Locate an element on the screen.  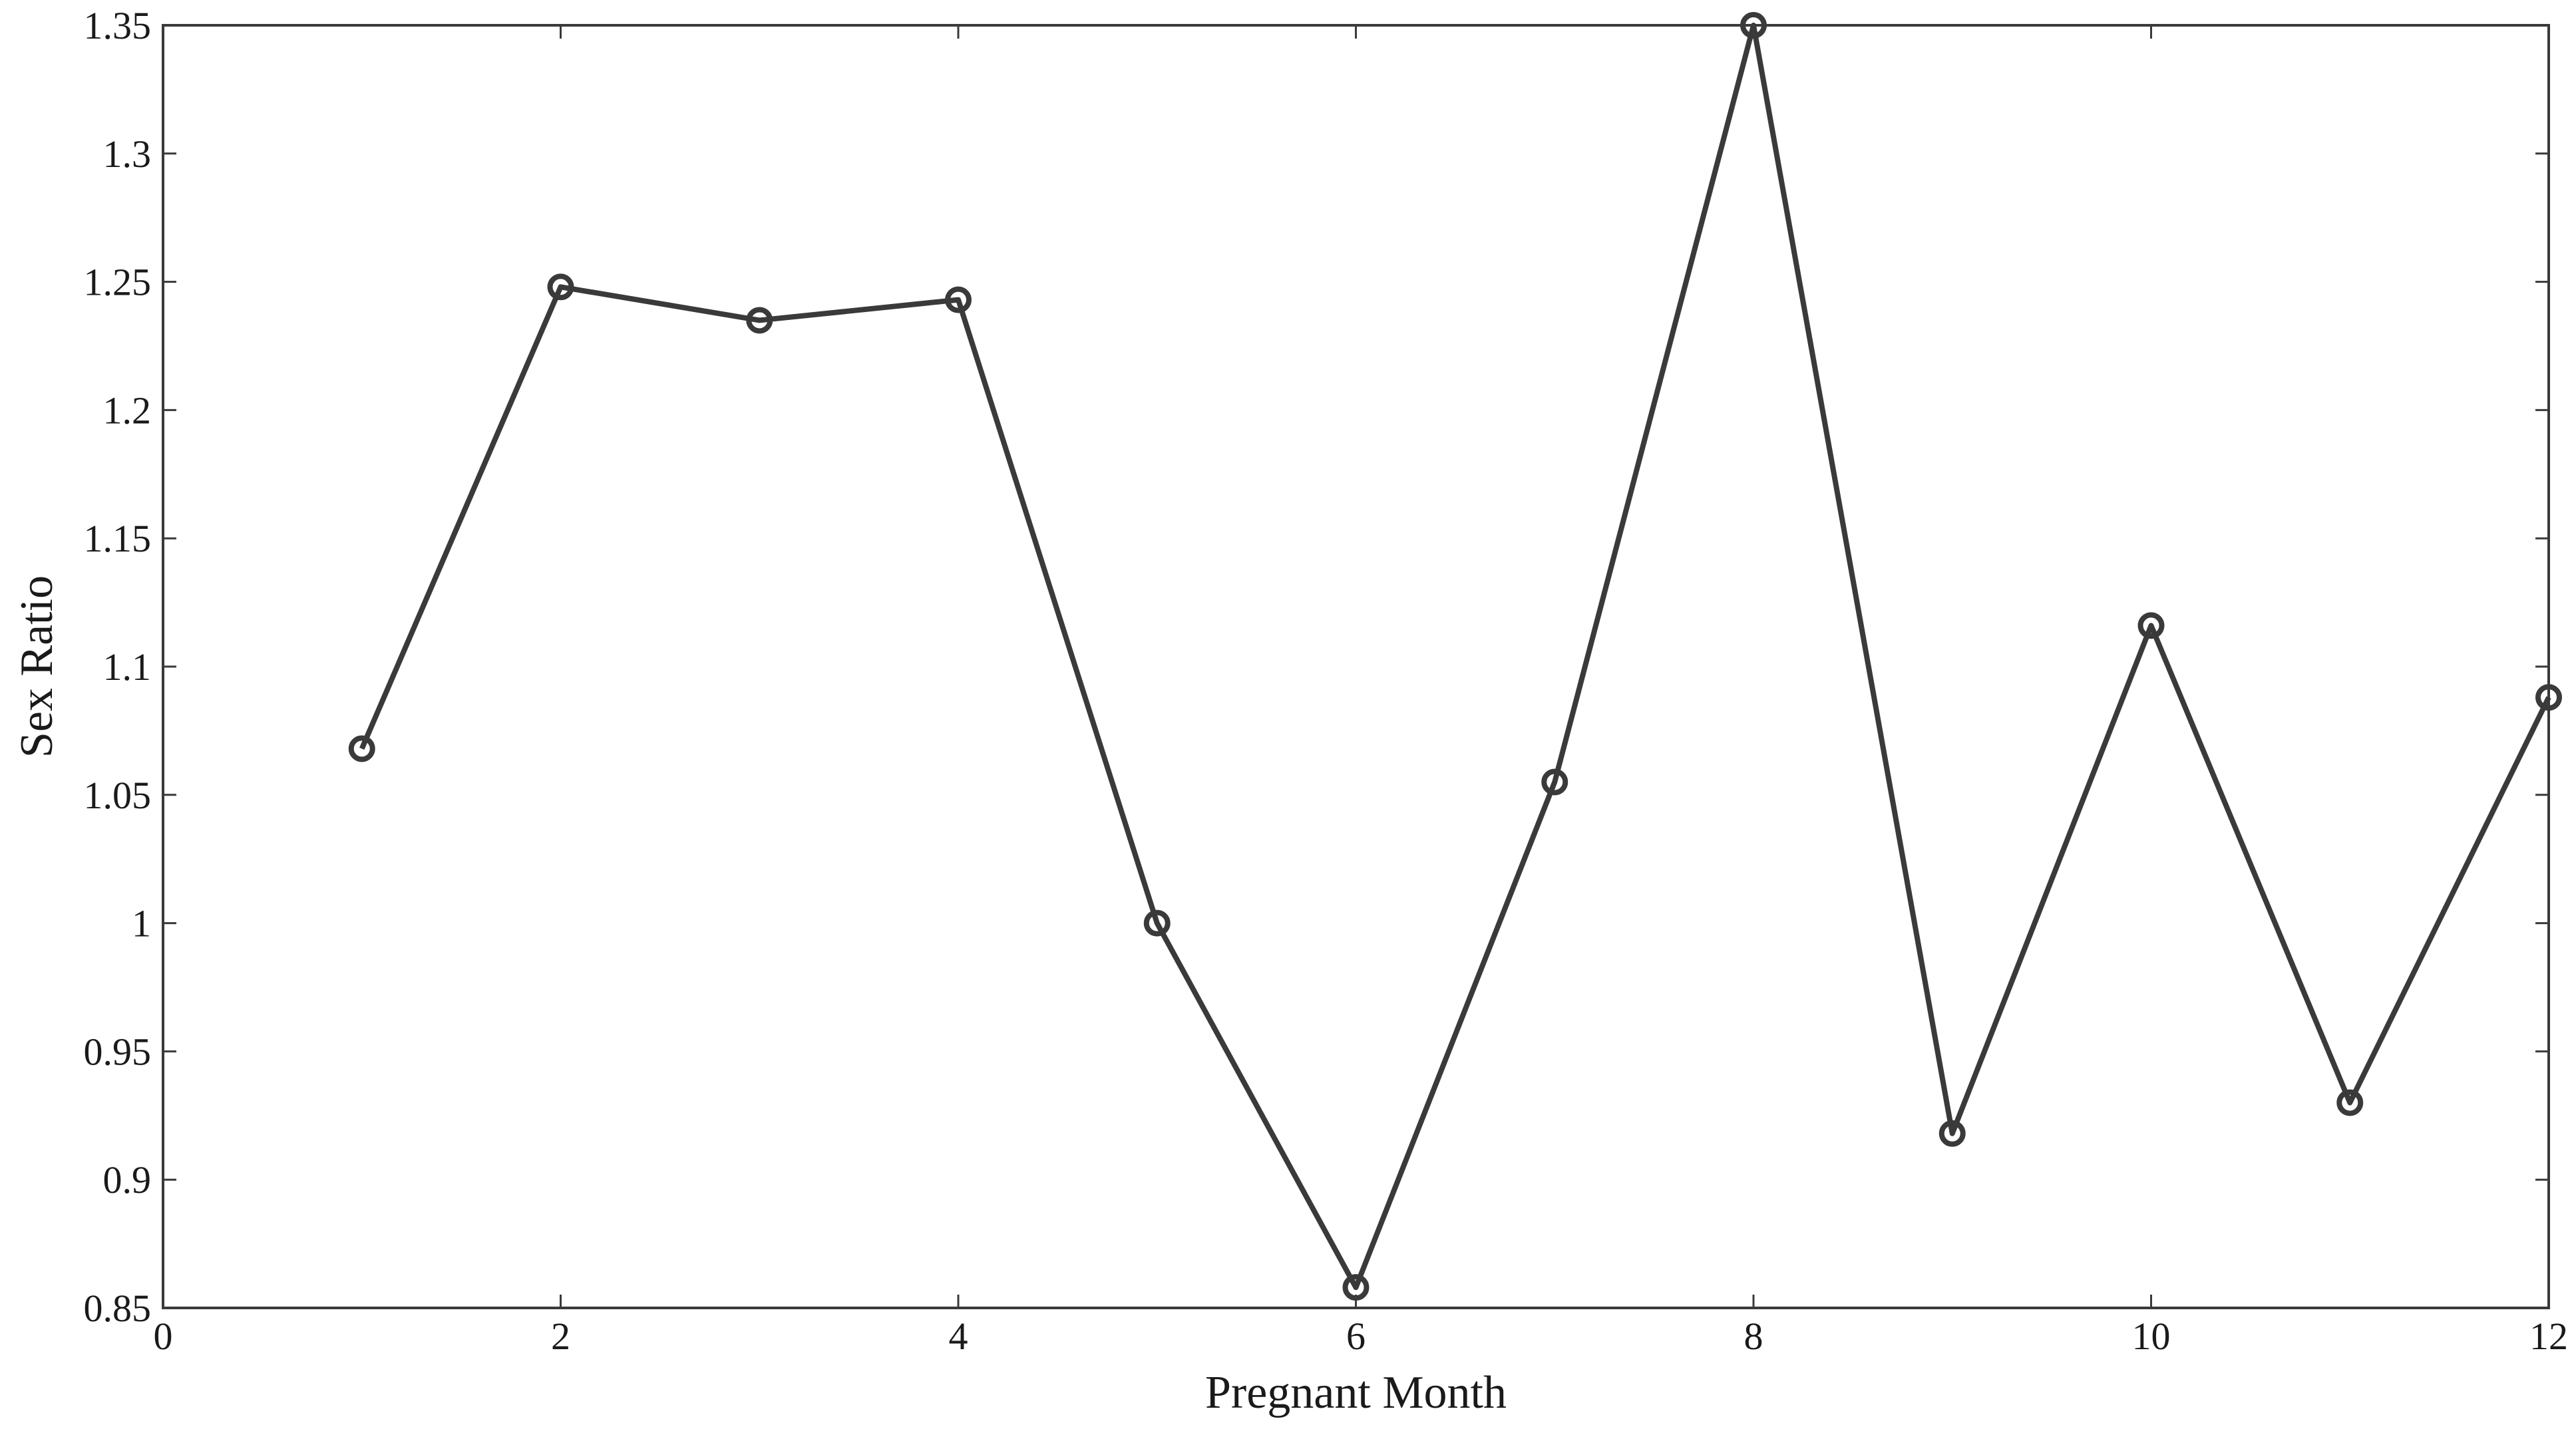
x-tick-label: 2 is located at coordinates (560, 1336).